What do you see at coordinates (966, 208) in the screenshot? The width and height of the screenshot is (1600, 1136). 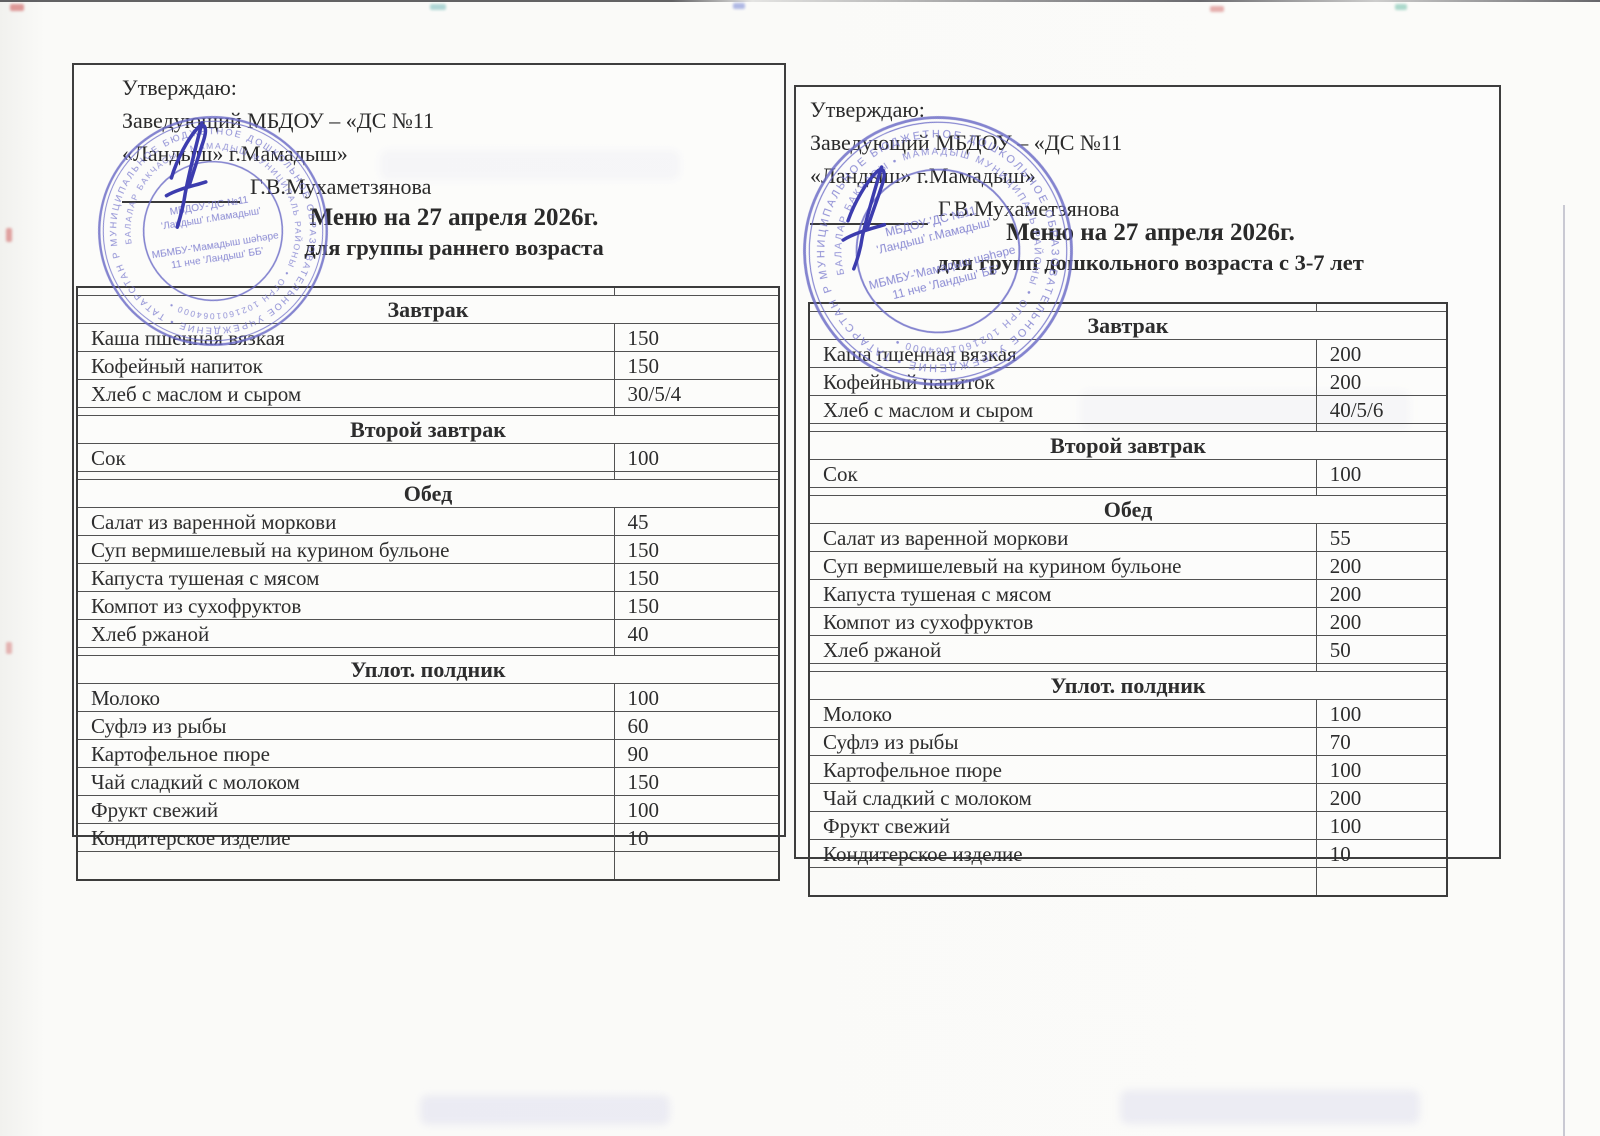 I see `signature-row: Г.В.Мухаметзянова` at bounding box center [966, 208].